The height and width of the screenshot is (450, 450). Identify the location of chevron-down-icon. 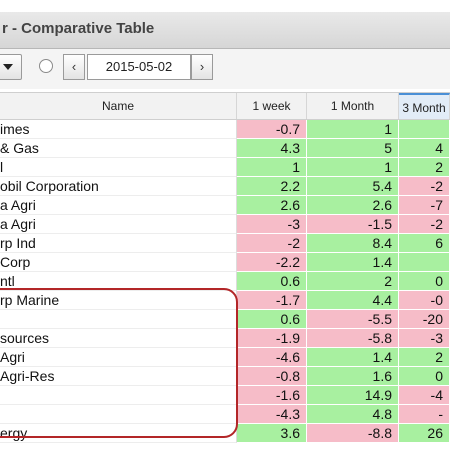
(8, 67).